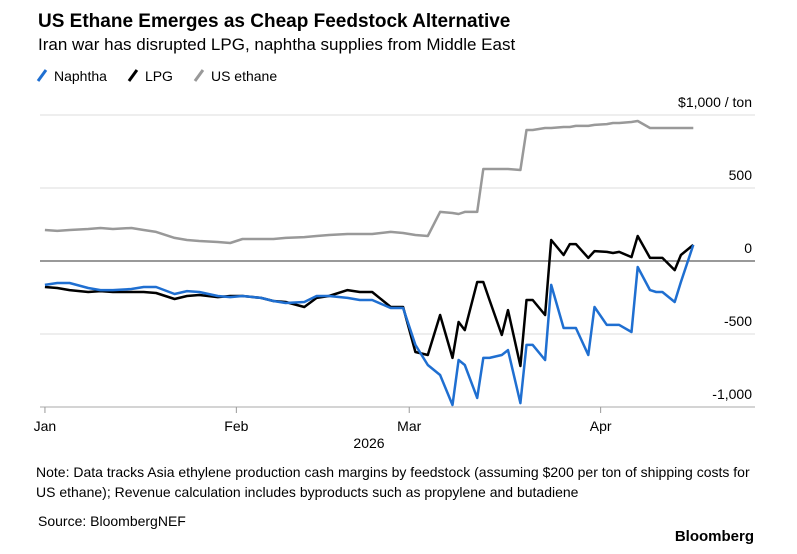  What do you see at coordinates (601, 426) in the screenshot?
I see `x-tick-label: Apr` at bounding box center [601, 426].